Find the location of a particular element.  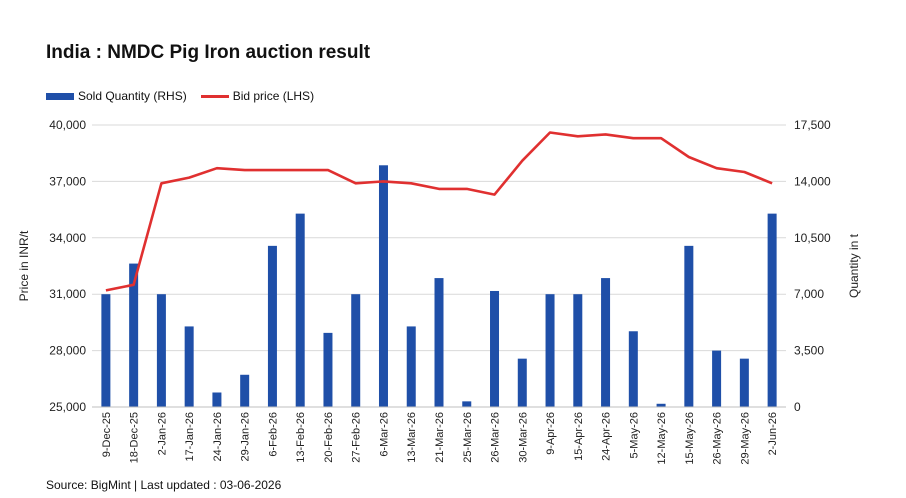

y-left-tick-label: 28,000 is located at coordinates (67, 351).